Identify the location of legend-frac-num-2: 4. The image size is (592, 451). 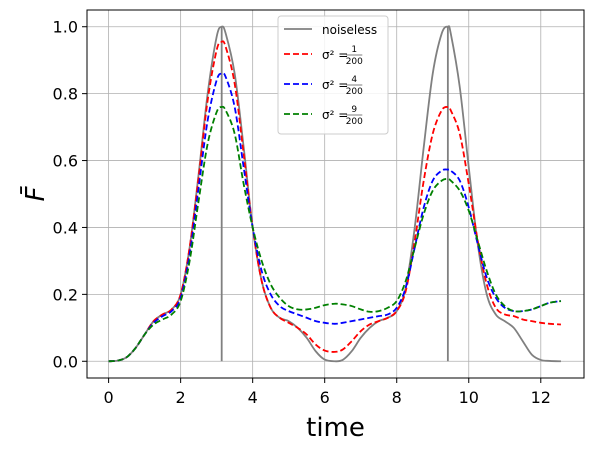
(354, 80).